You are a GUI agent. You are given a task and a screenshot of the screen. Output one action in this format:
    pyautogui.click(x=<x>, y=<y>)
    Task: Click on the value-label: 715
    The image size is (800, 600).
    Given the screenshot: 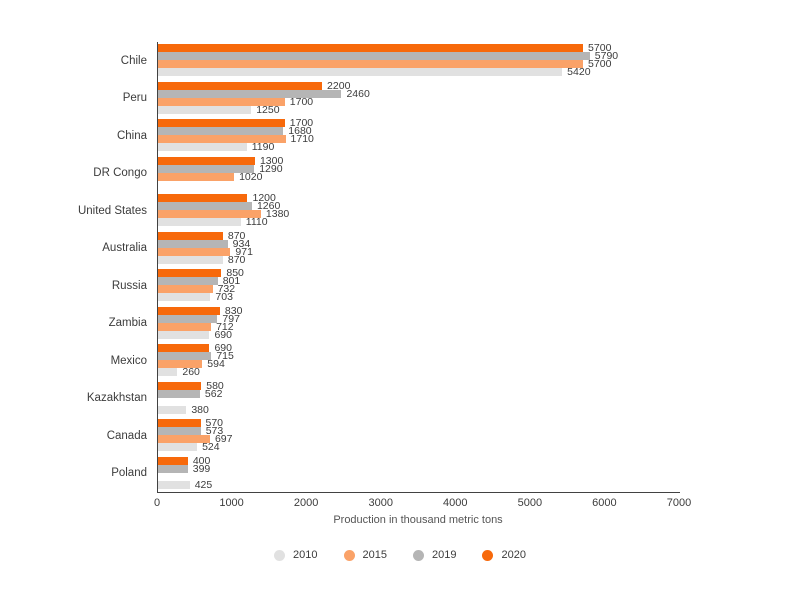 What is the action you would take?
    pyautogui.click(x=225, y=356)
    